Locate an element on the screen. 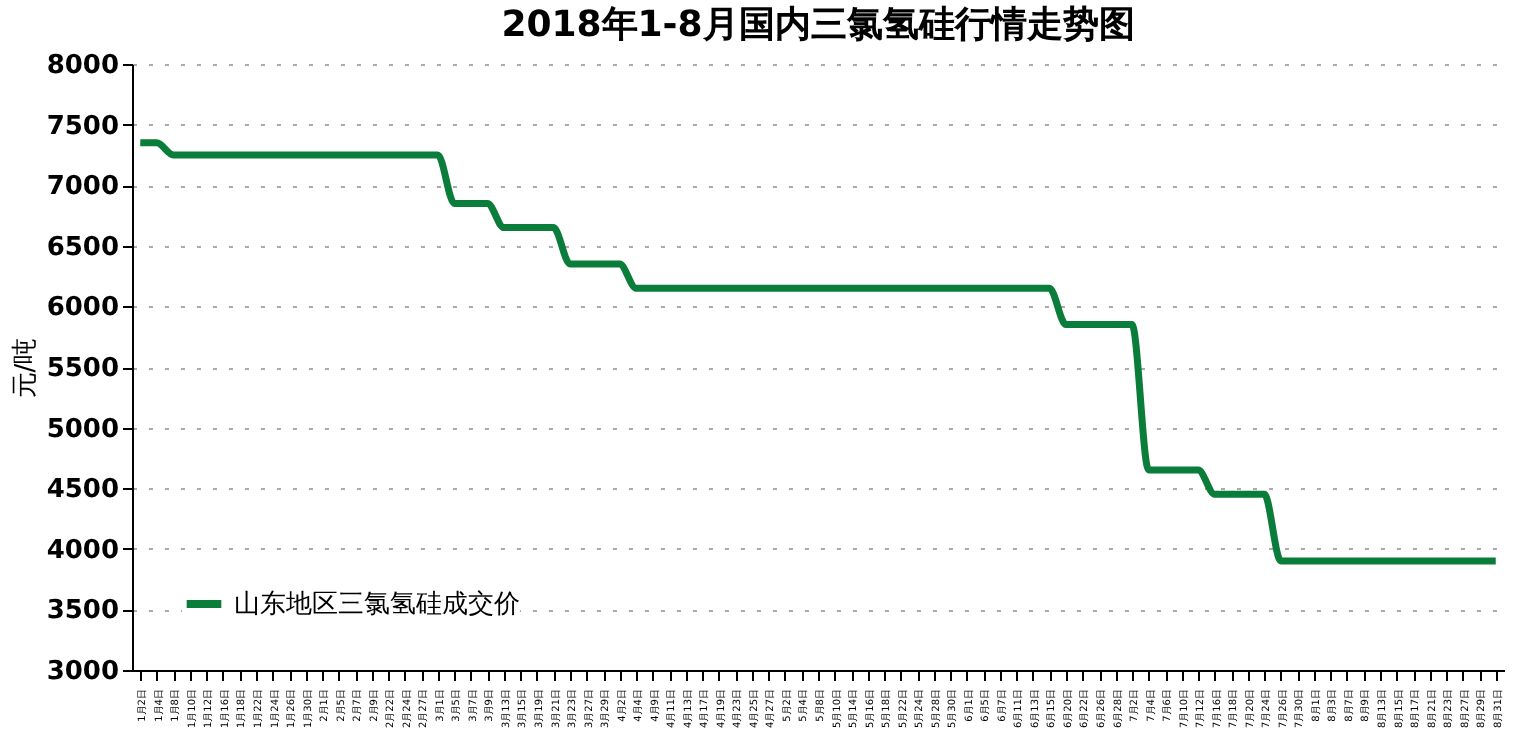  chart-title: 2018年1-8月国内三氯氢硅行情走势图 is located at coordinates (818, 25).